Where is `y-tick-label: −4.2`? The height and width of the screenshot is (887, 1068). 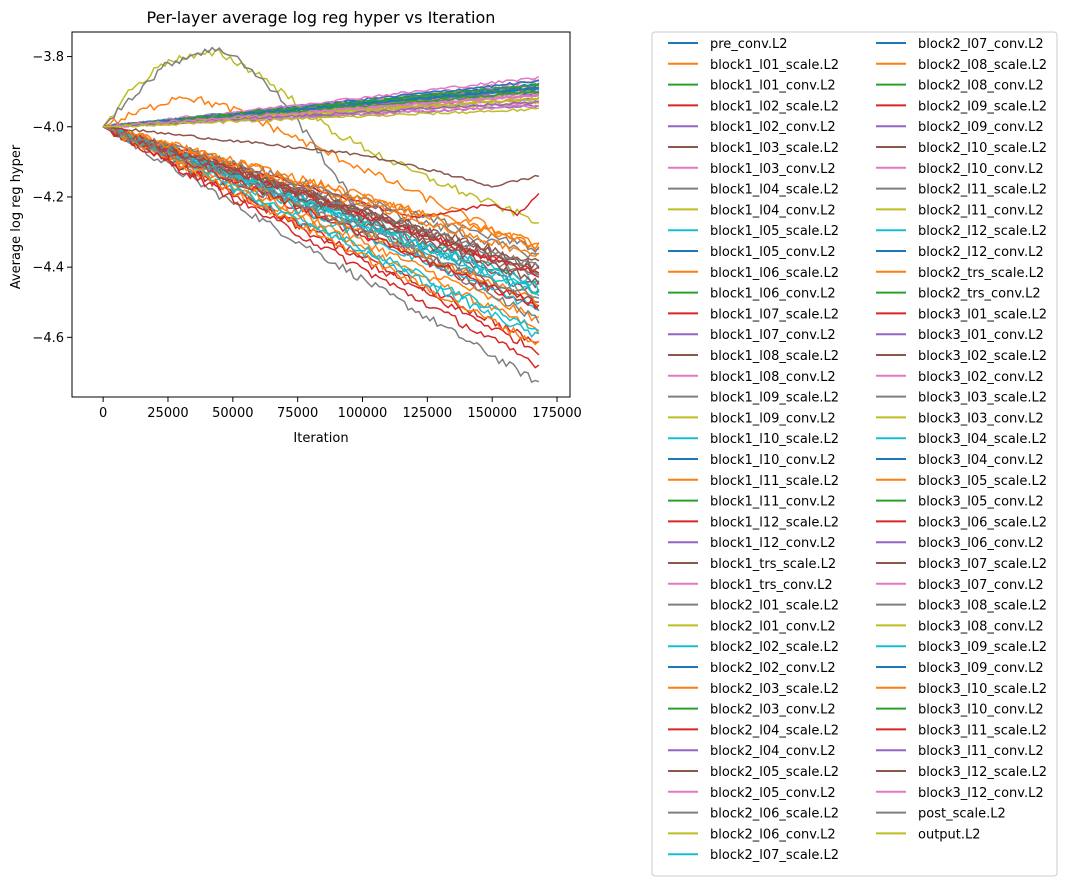 y-tick-label: −4.2 is located at coordinates (48, 197).